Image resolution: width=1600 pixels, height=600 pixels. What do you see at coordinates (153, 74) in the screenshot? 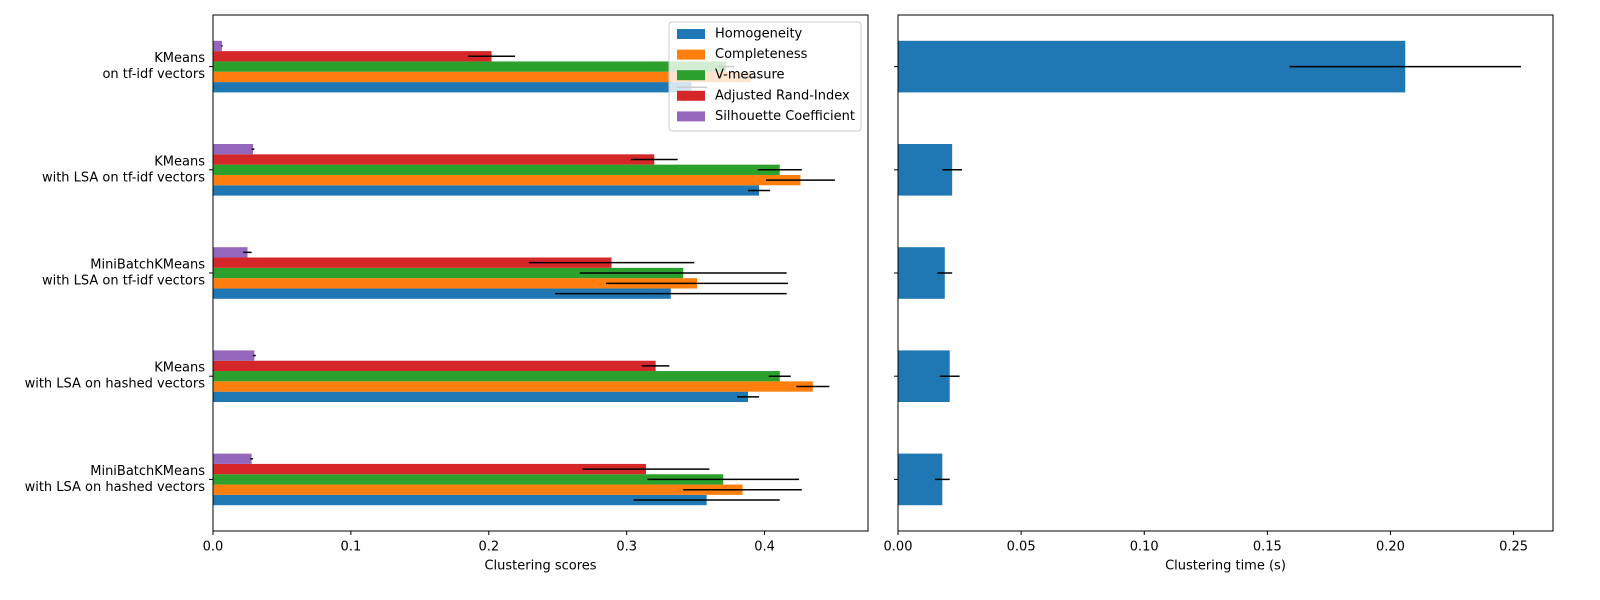
I see `y-tick-label: on tf-idf vectors` at bounding box center [153, 74].